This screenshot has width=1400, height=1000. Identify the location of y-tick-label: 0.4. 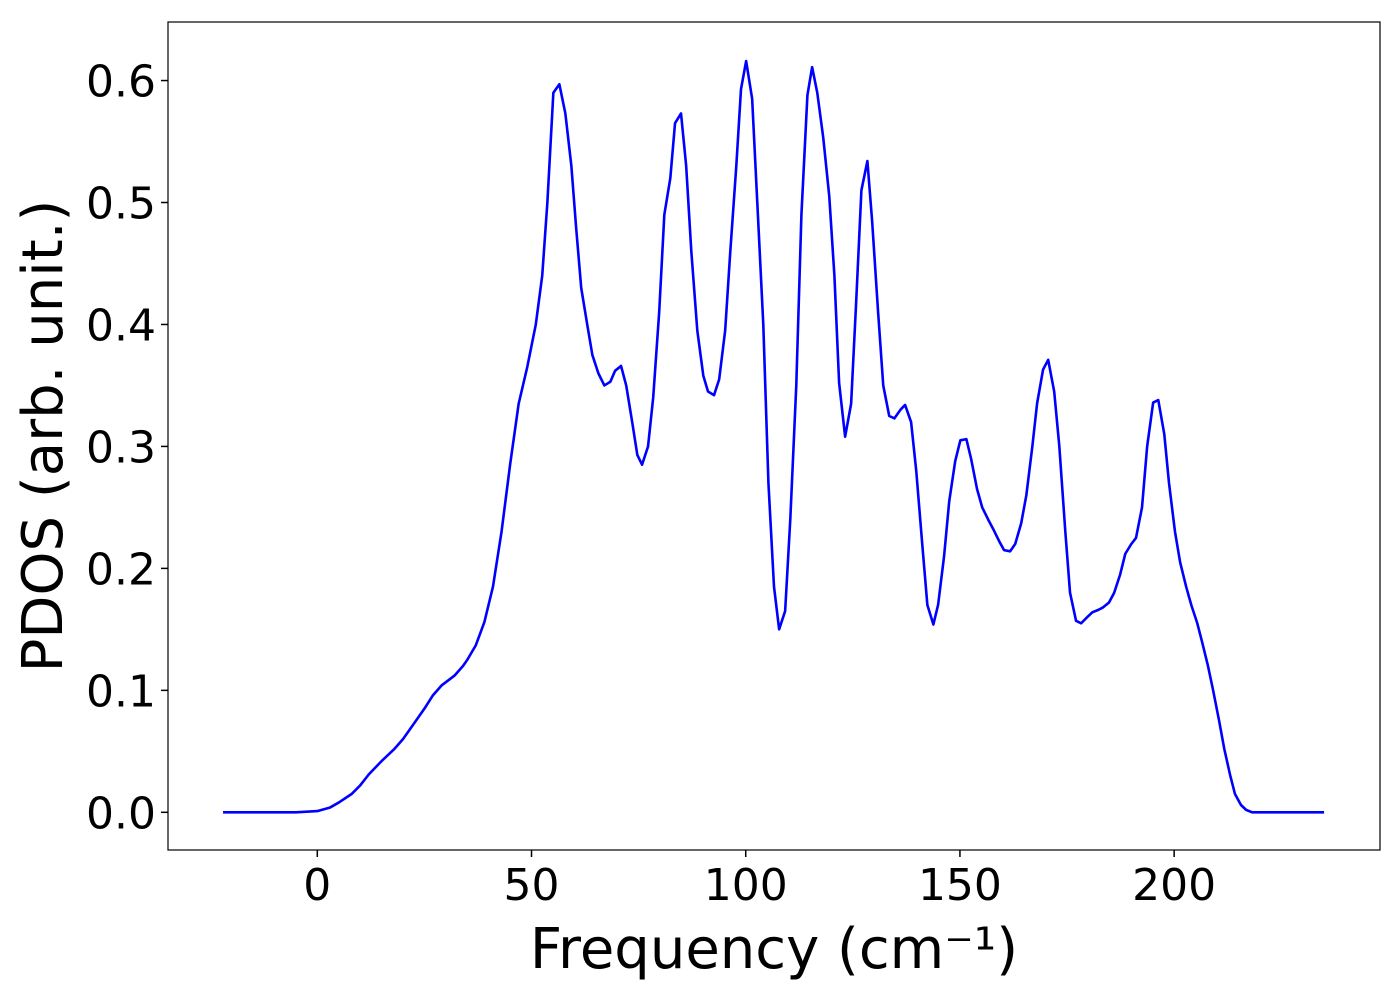
(121, 325).